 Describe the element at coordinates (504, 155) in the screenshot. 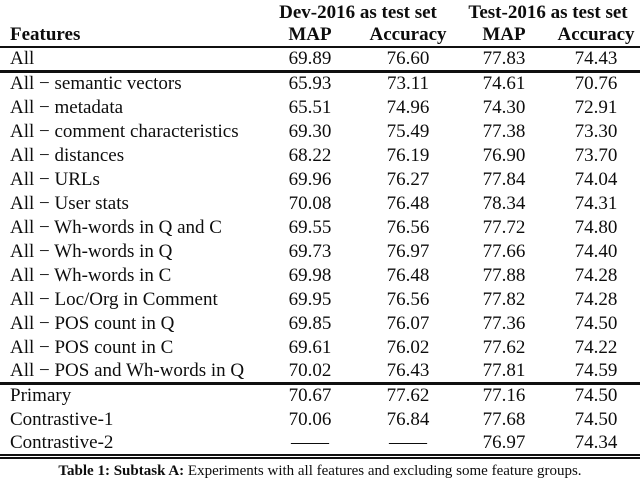

I see `value-cell: 76.90` at that location.